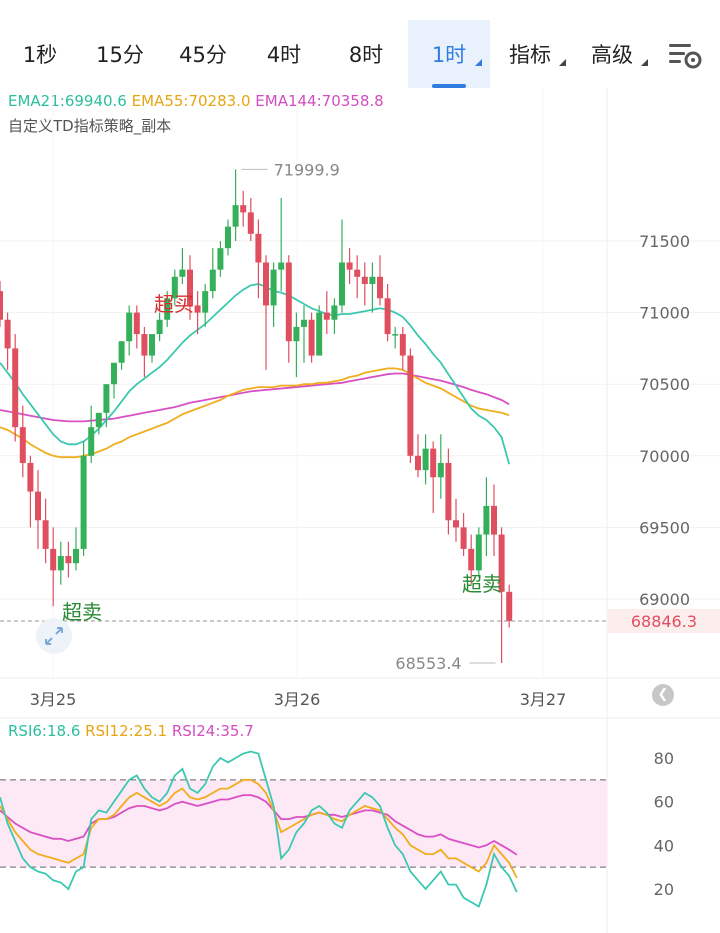 The width and height of the screenshot is (720, 933). I want to click on rsi-tick-label: 40, so click(664, 845).